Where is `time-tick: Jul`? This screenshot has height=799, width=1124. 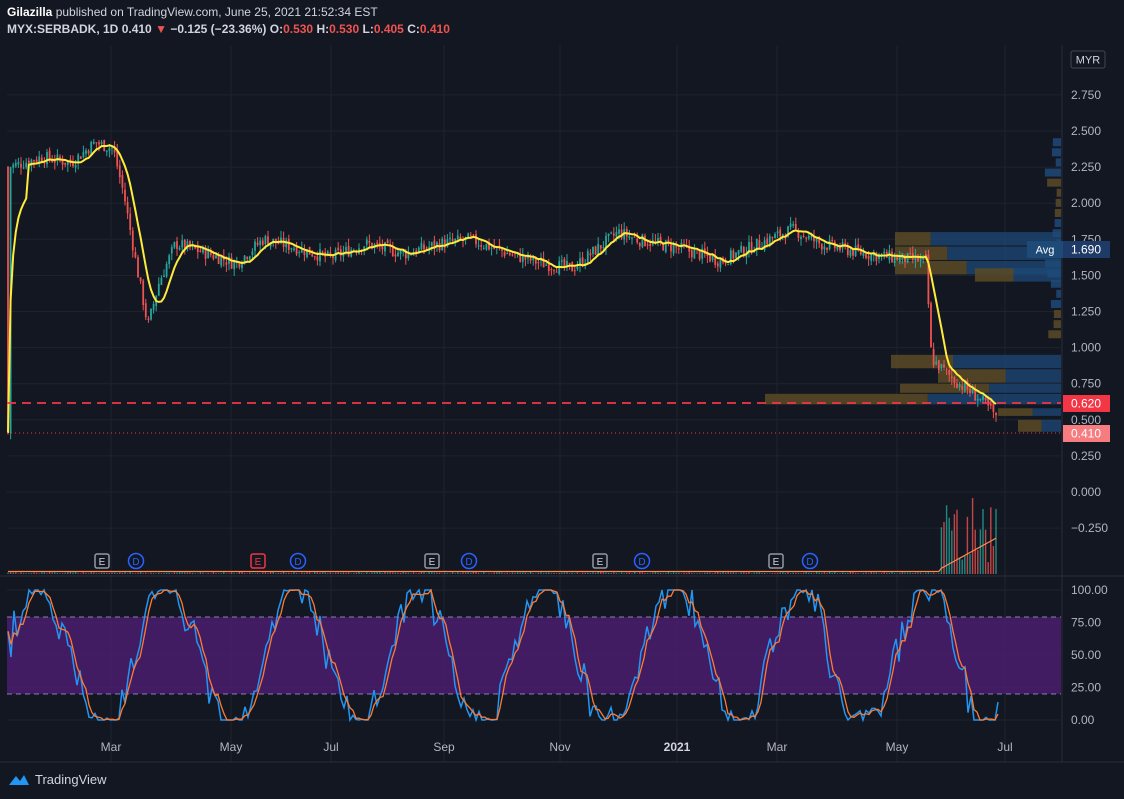 time-tick: Jul is located at coordinates (330, 747).